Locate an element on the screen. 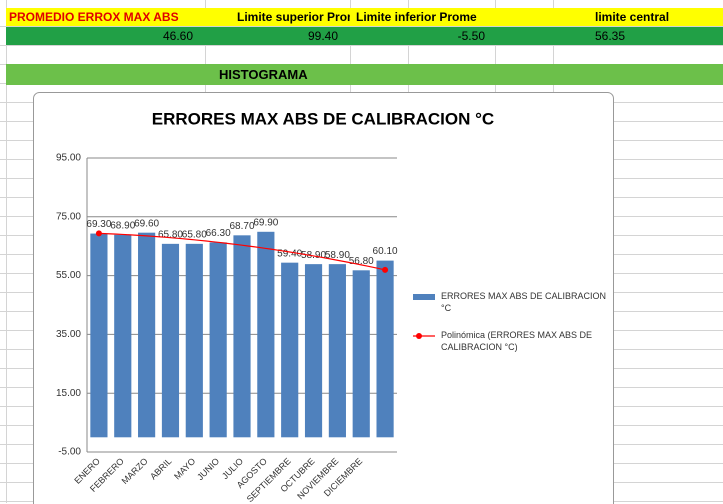 The height and width of the screenshot is (504, 723). y-tick-label: -5.00 is located at coordinates (69, 452).